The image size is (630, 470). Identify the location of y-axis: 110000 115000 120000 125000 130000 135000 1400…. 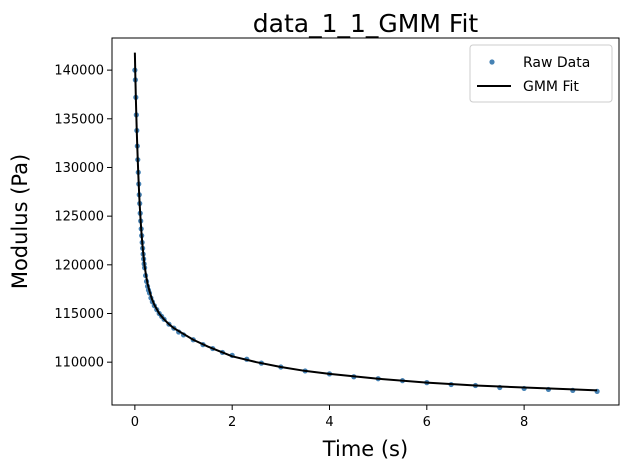
(83, 217).